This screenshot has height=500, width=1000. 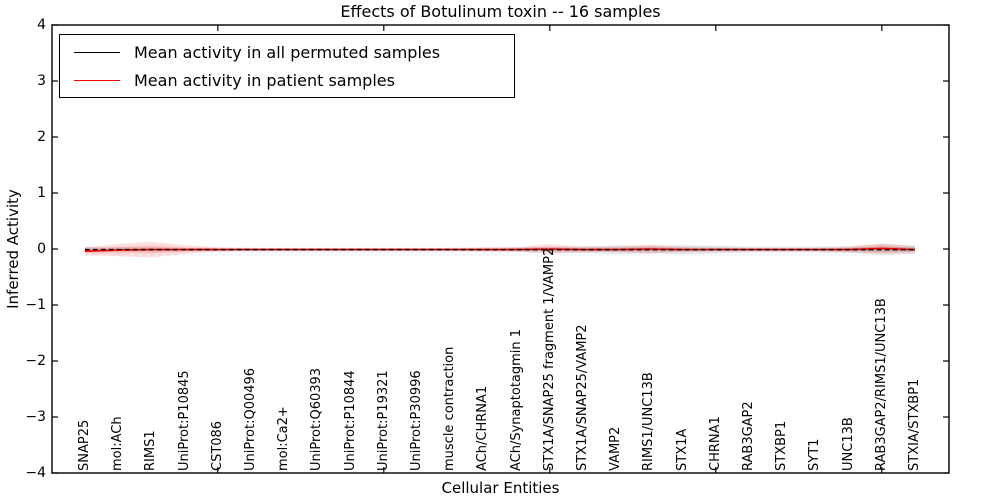 What do you see at coordinates (118, 443) in the screenshot?
I see `x-tick-label: mol:ACh` at bounding box center [118, 443].